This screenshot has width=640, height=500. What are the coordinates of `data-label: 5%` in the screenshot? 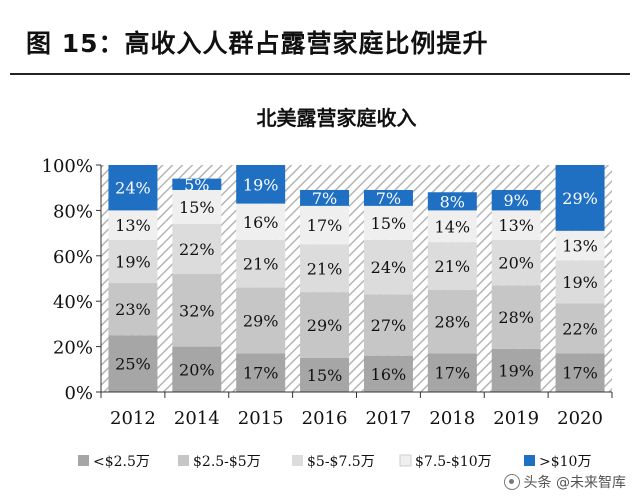 It's located at (196, 184).